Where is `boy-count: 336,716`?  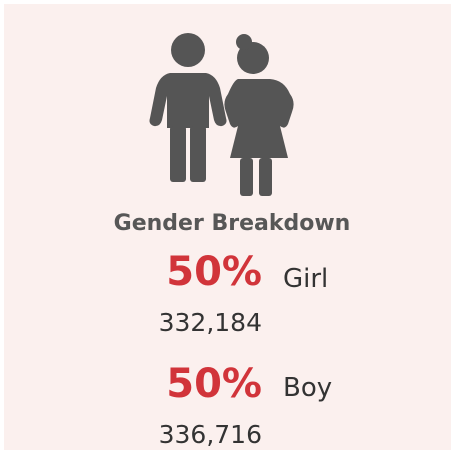
boy-count: 336,716 is located at coordinates (210, 434).